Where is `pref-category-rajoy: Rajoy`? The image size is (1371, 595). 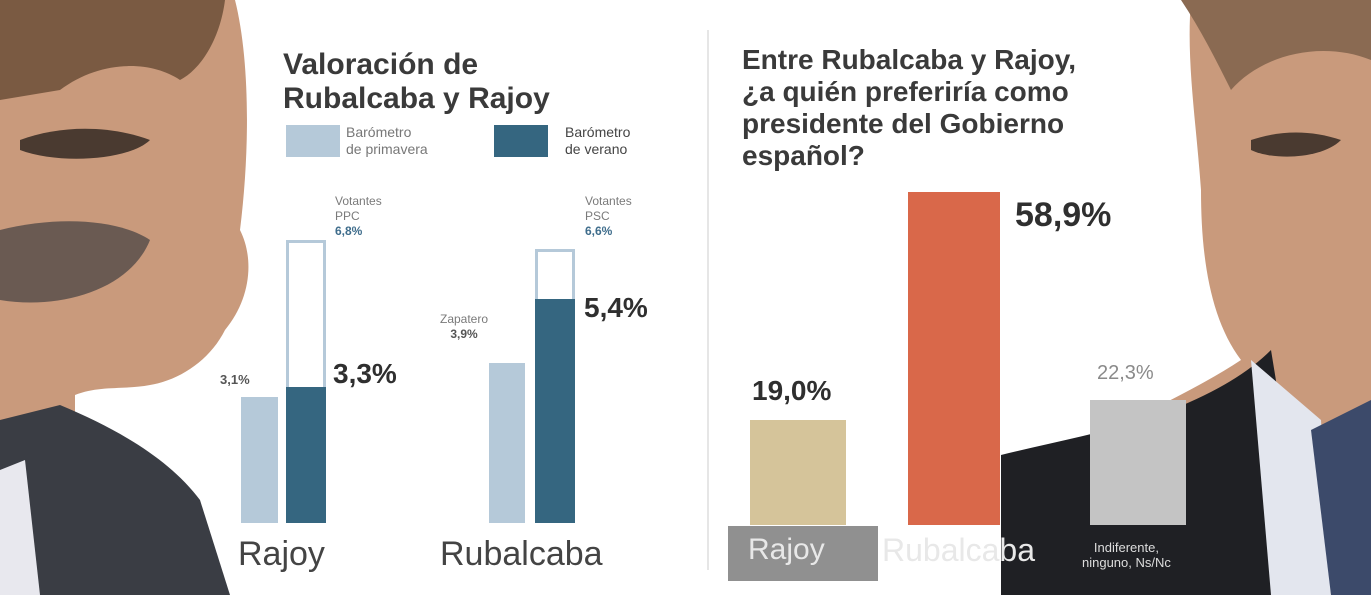
pref-category-rajoy: Rajoy is located at coordinates (786, 549).